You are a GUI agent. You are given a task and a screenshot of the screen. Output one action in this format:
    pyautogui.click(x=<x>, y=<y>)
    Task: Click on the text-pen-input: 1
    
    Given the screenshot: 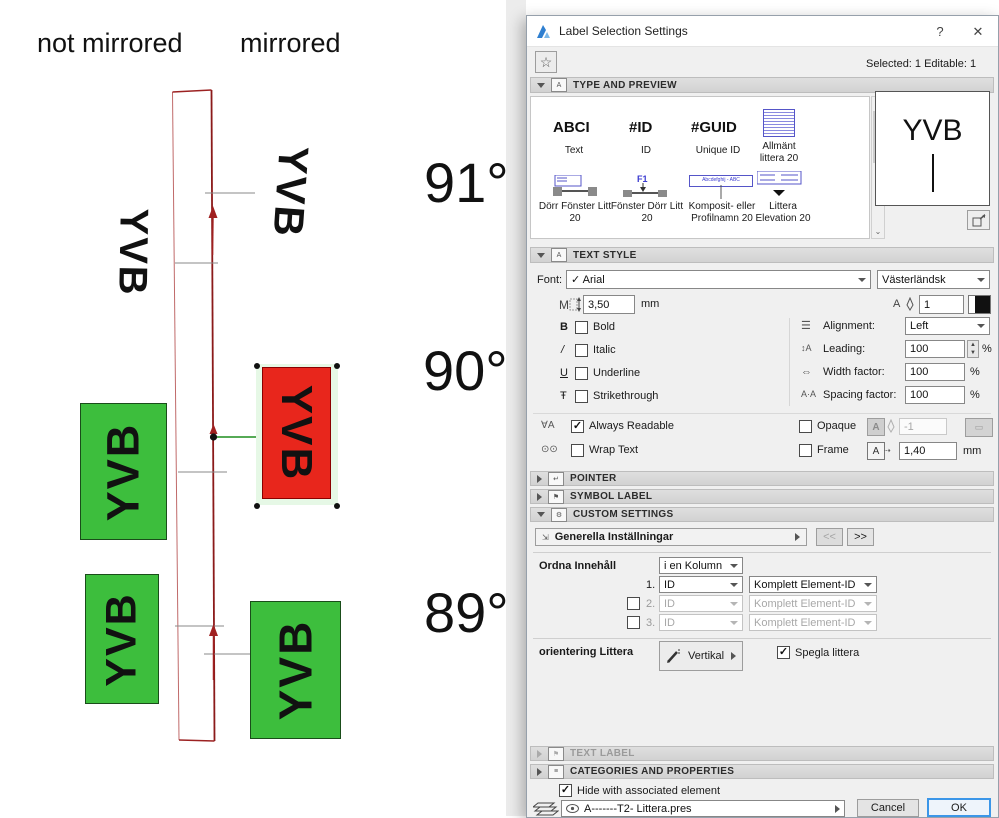 What is the action you would take?
    pyautogui.click(x=941, y=304)
    